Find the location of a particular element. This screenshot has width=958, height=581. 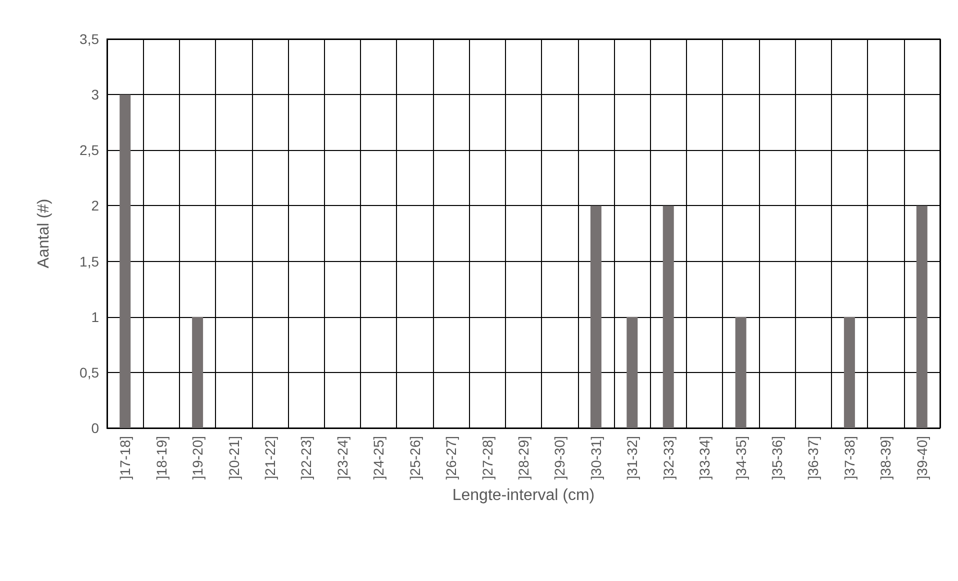

x-tick-label: ]27-28] is located at coordinates (487, 458).